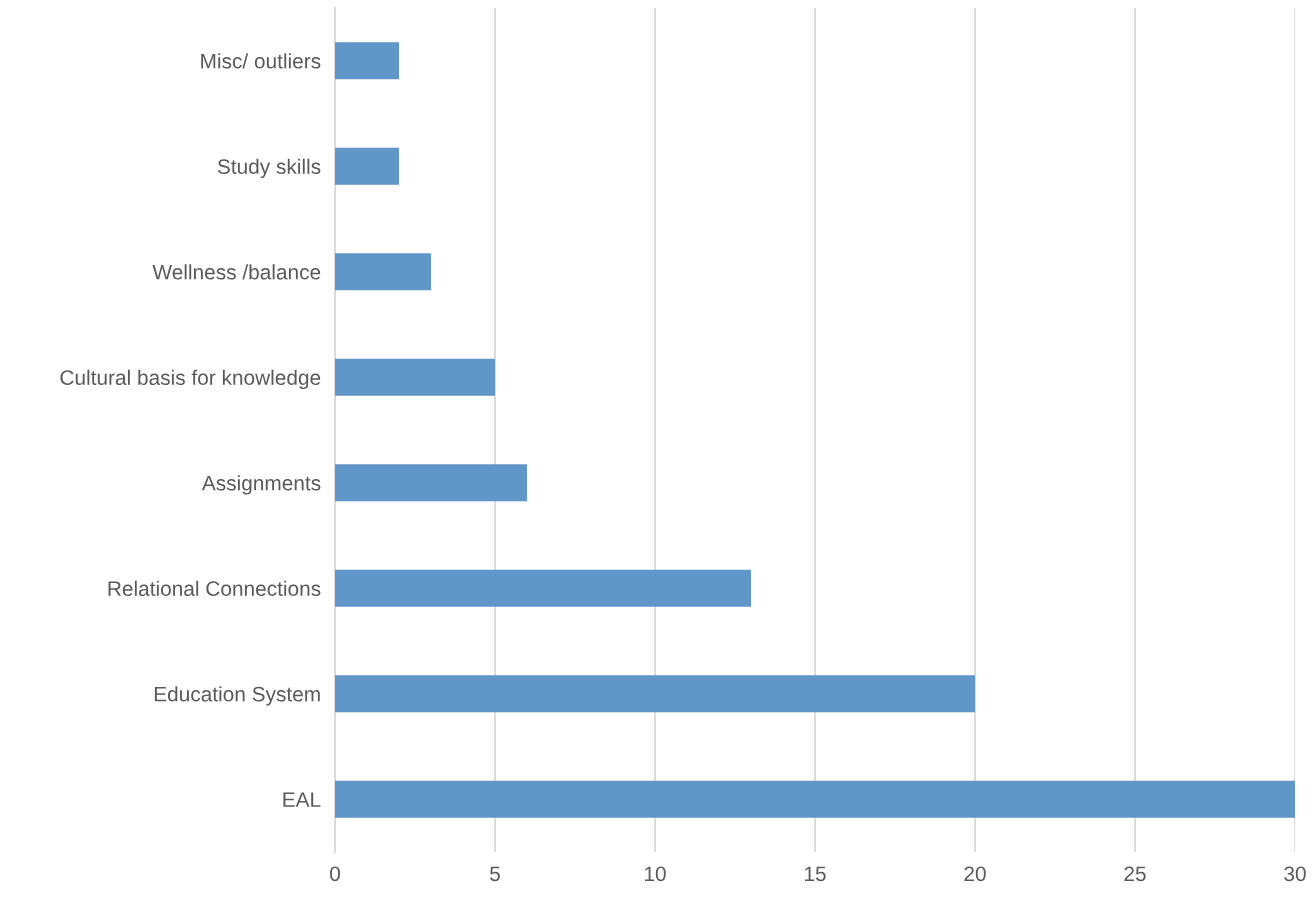 This screenshot has width=1313, height=898. I want to click on y-tick-label: Education System, so click(237, 696).